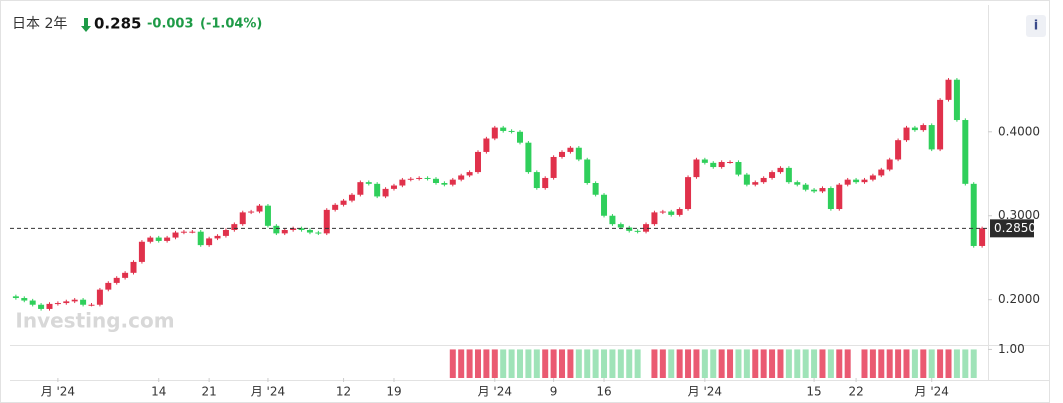  I want to click on y-tick-label: 0.3000, so click(1019, 215).